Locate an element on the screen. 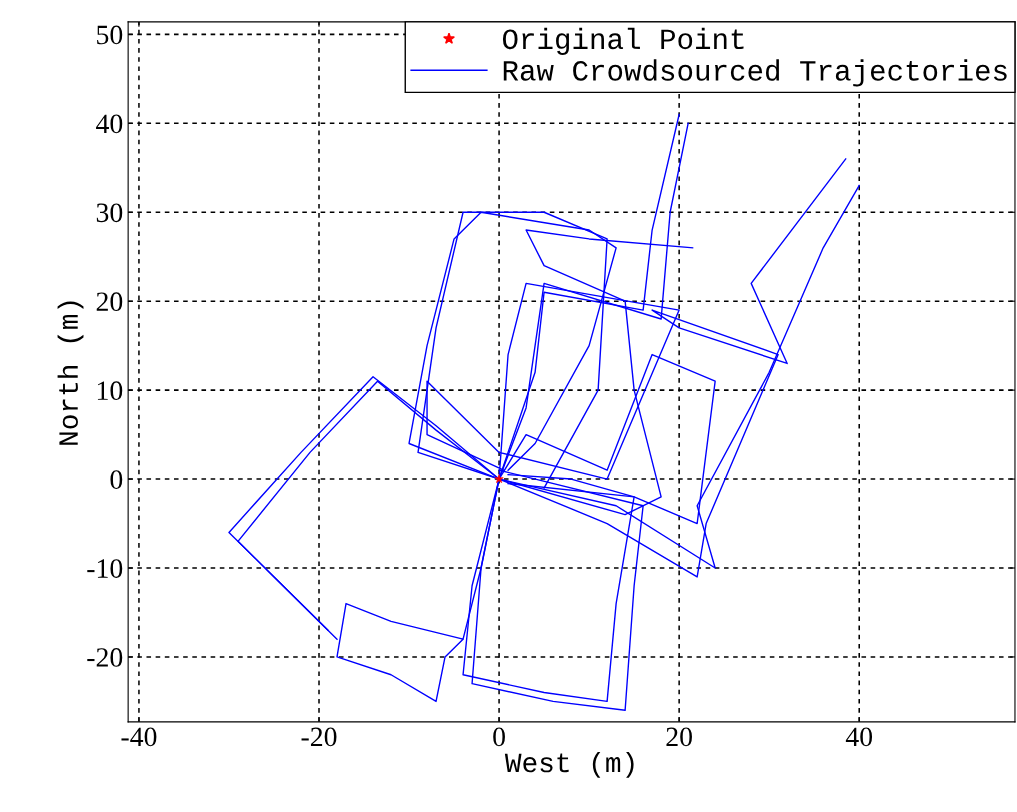 The width and height of the screenshot is (1017, 812). y-axis-title: North (m) is located at coordinates (70, 373).